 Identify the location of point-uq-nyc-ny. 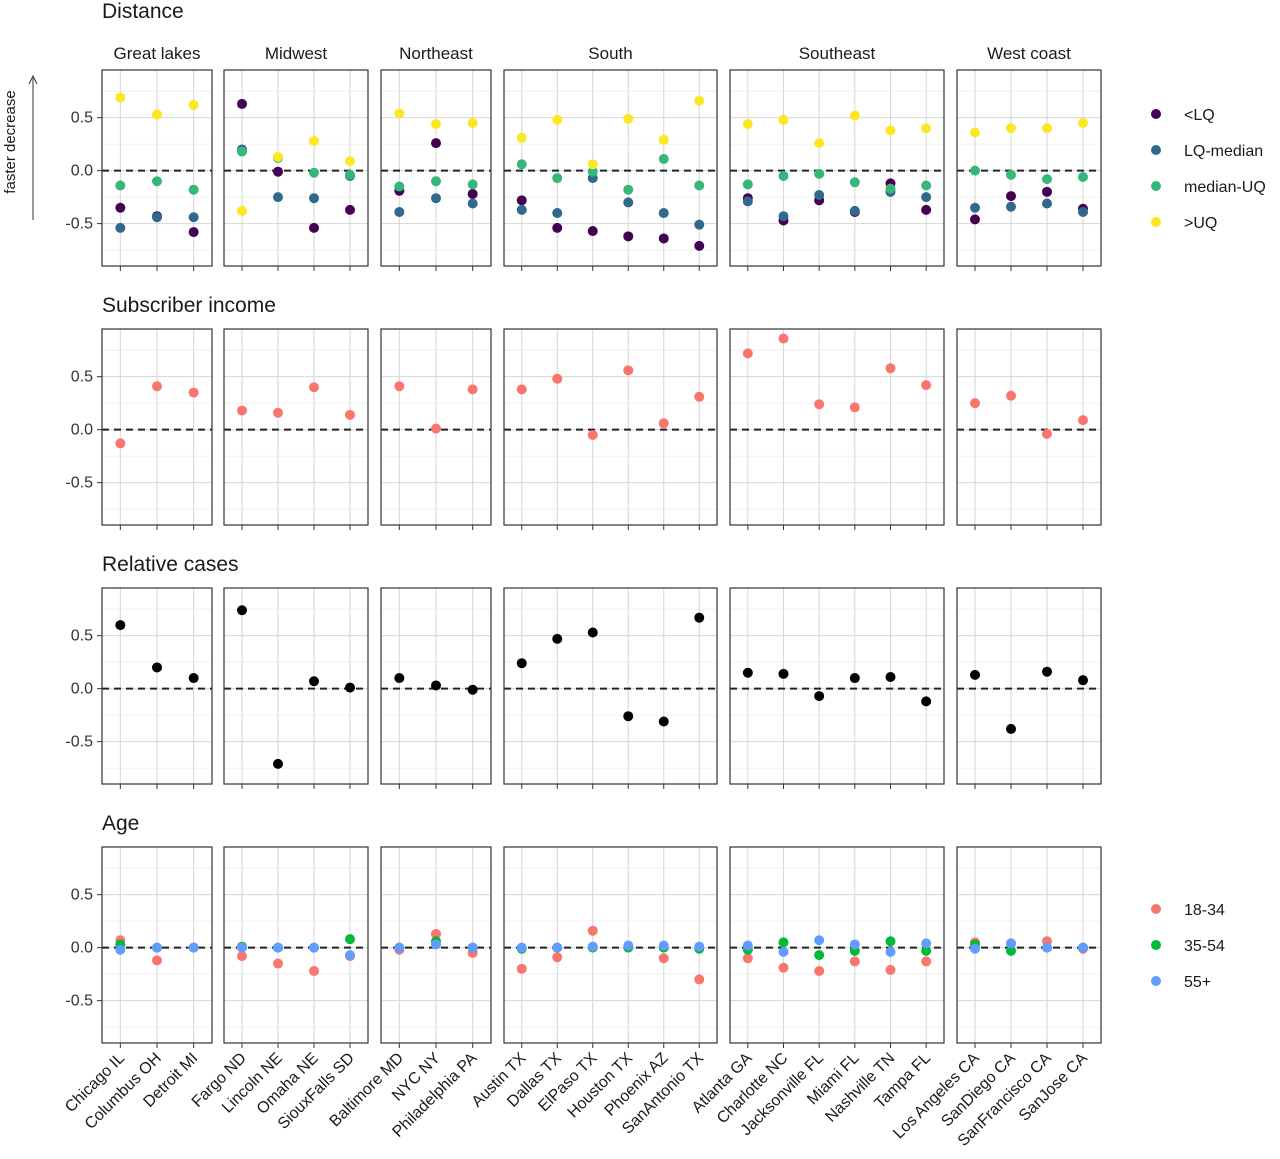
(436, 124).